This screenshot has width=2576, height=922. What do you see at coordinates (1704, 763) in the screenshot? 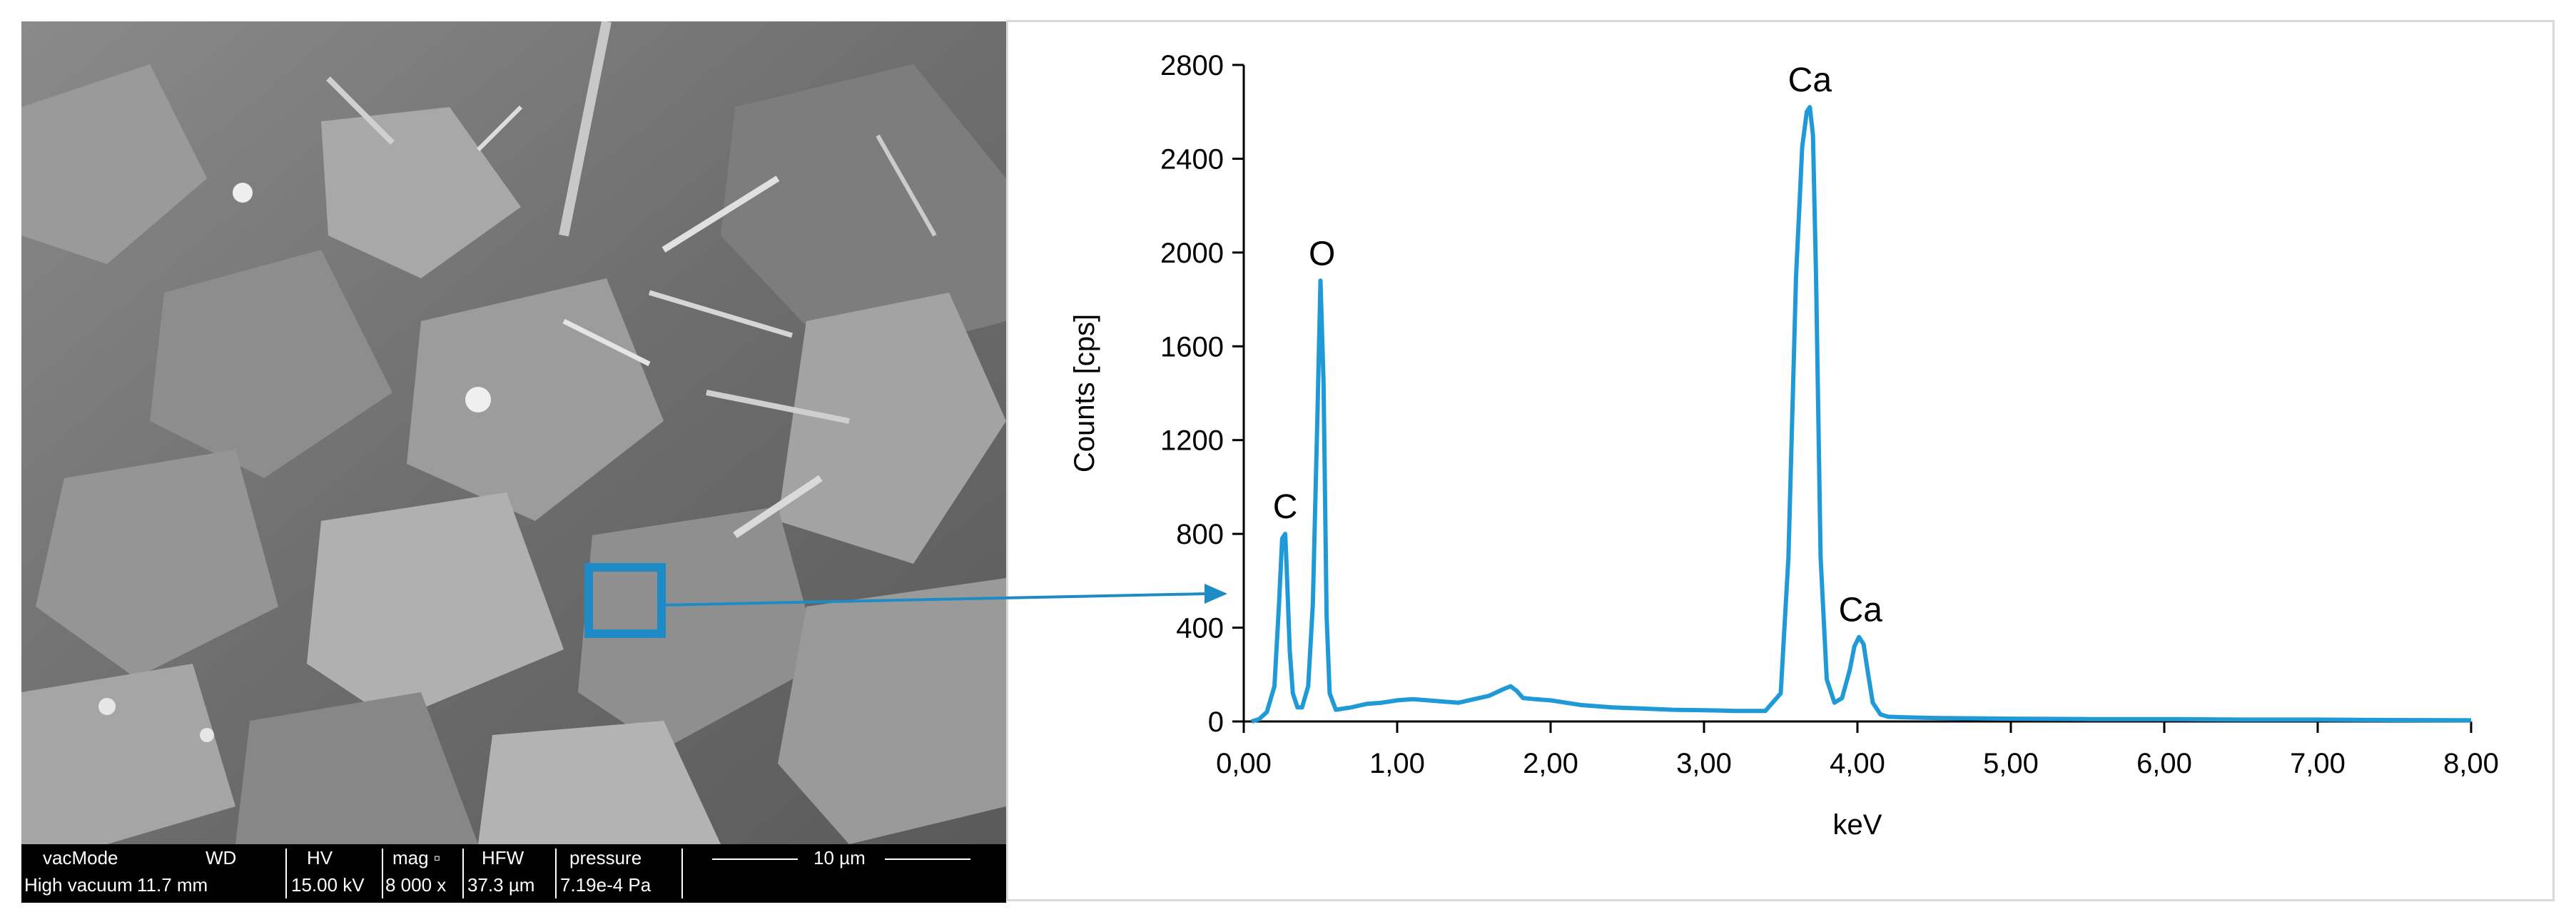
I see `x-tick-label: 3,00` at bounding box center [1704, 763].